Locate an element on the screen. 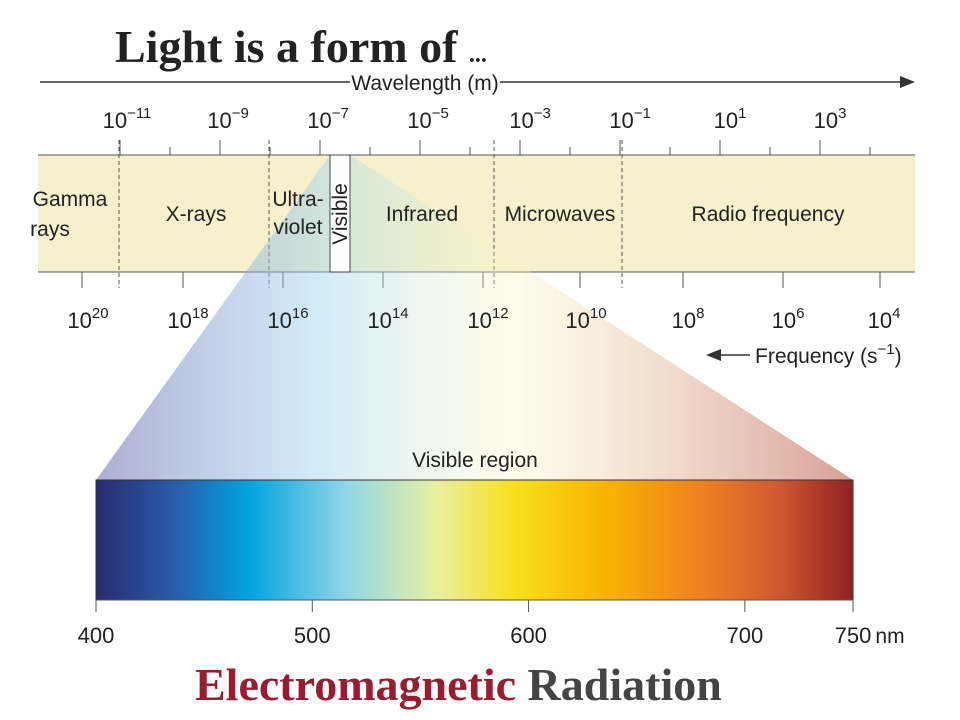 The height and width of the screenshot is (720, 960). footer-title: Electromagnetic Radiation is located at coordinates (458, 684).